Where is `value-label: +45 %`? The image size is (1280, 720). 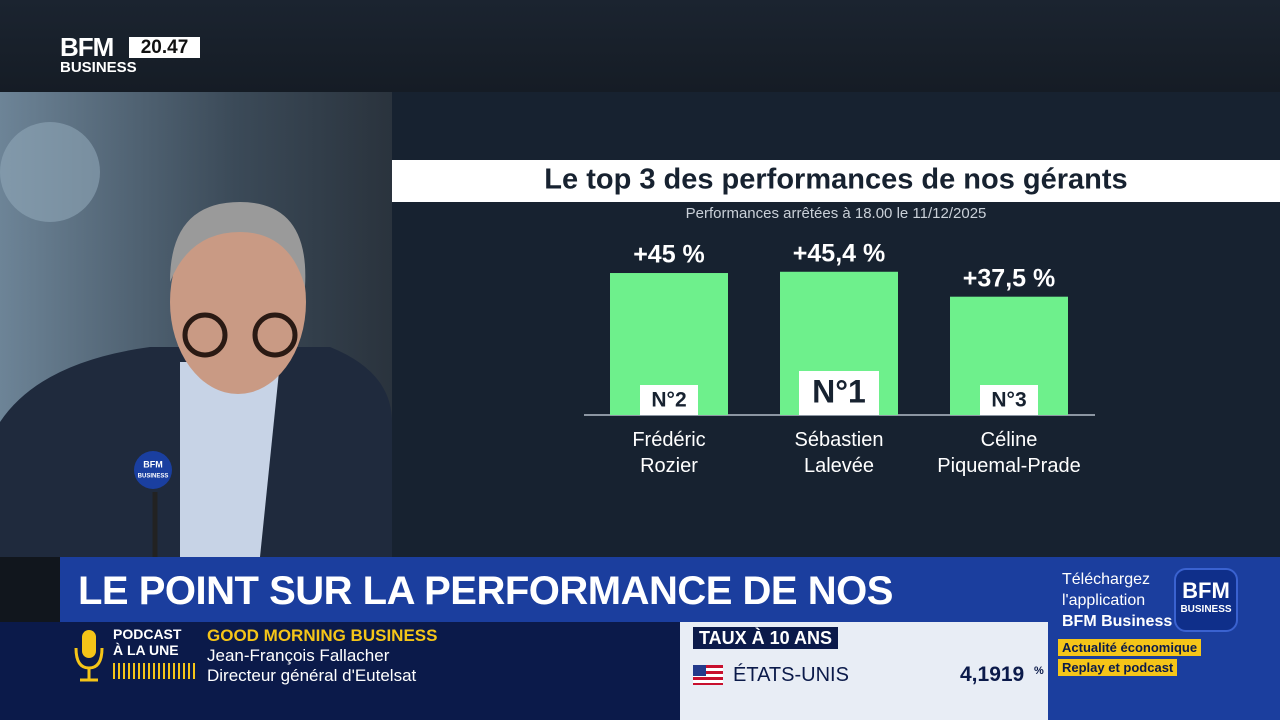
value-label: +45 % is located at coordinates (669, 255).